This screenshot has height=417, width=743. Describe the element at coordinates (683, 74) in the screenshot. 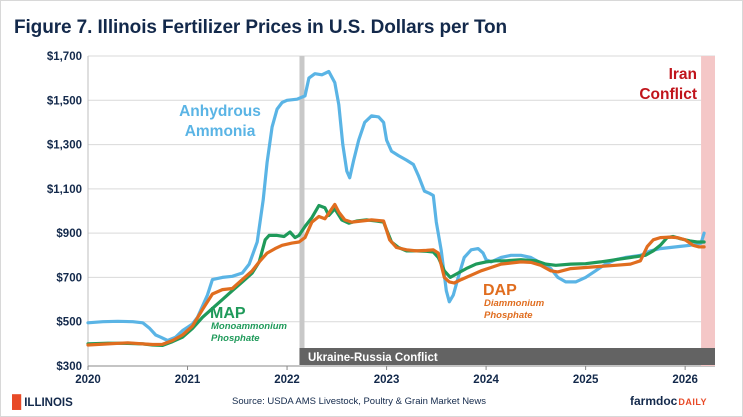

I see `iran-label-line1: Iran` at that location.